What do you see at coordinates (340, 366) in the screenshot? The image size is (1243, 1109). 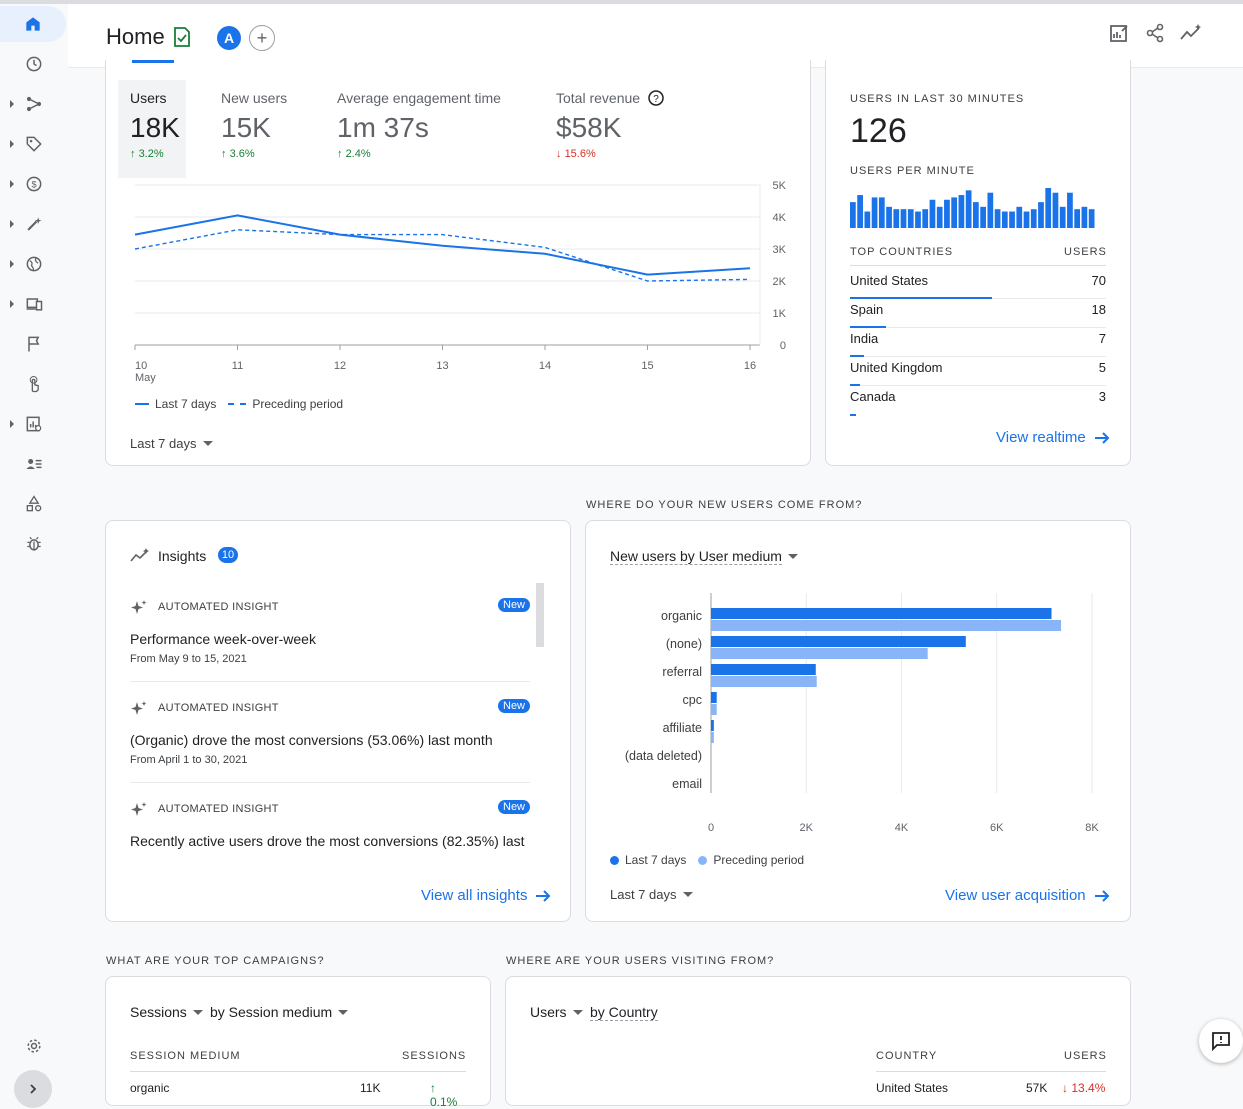 I see `x-tick-label: 12` at bounding box center [340, 366].